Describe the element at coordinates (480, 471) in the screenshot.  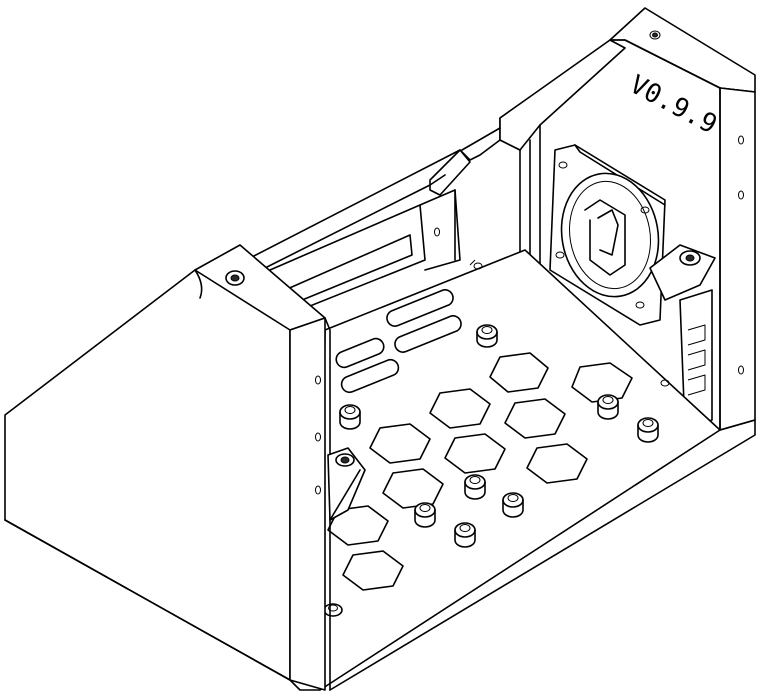
I see `hexagonal-standoff-holes` at that location.